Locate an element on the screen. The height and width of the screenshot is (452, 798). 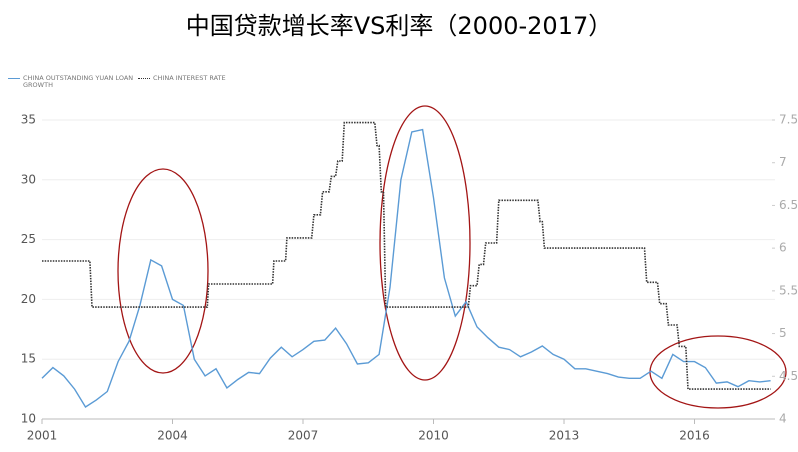
y2-tick-label: 6.5 is located at coordinates (788, 205).